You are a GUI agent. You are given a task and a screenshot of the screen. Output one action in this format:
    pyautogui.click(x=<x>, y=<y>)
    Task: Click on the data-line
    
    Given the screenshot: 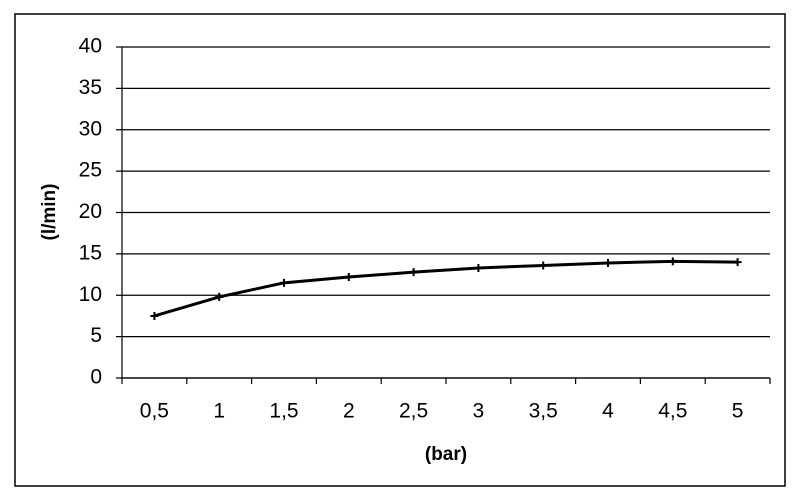 What is the action you would take?
    pyautogui.click(x=445, y=288)
    